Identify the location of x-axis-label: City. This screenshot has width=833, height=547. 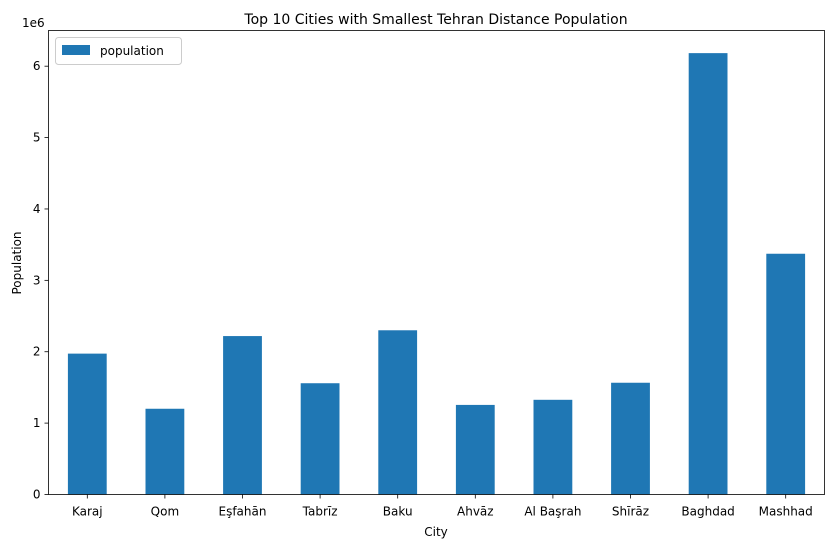
(436, 532).